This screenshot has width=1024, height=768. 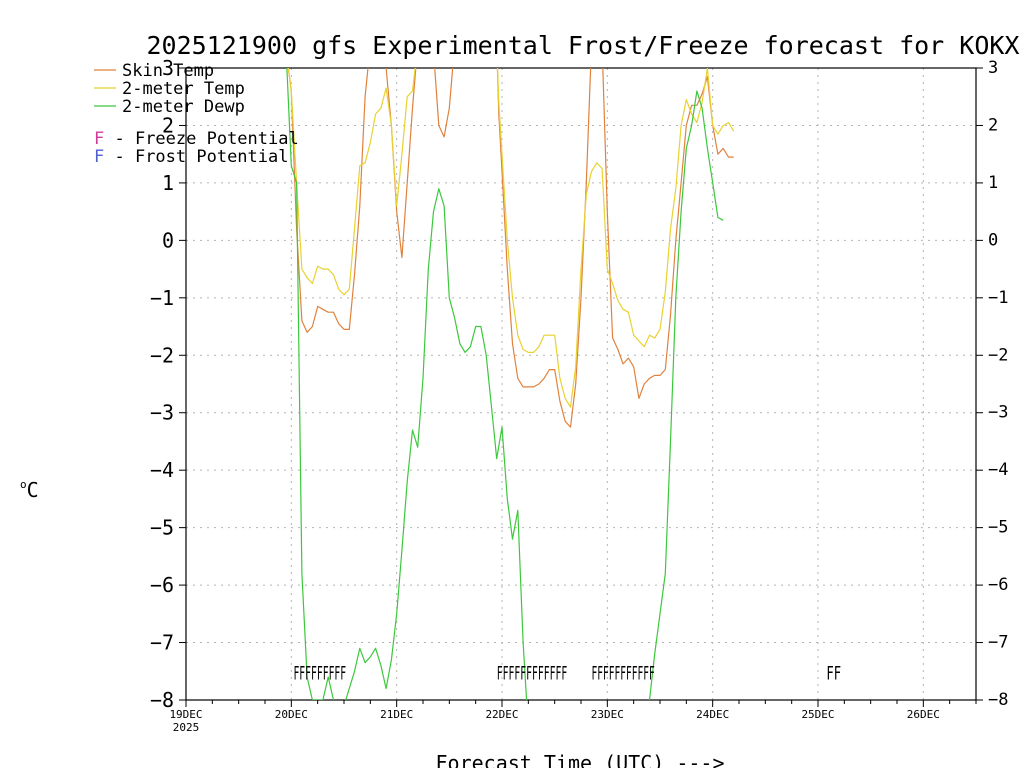 What do you see at coordinates (998, 528) in the screenshot?
I see `y-tick-label-right: −5` at bounding box center [998, 528].